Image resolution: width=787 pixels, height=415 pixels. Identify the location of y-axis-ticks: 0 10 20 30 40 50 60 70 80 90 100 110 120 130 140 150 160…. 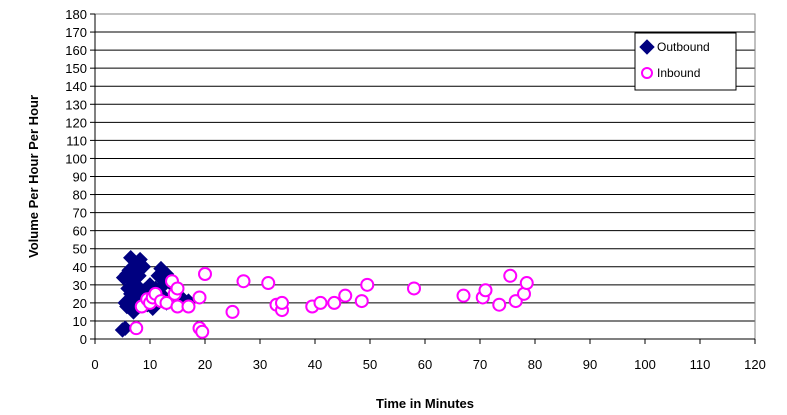
(80, 177).